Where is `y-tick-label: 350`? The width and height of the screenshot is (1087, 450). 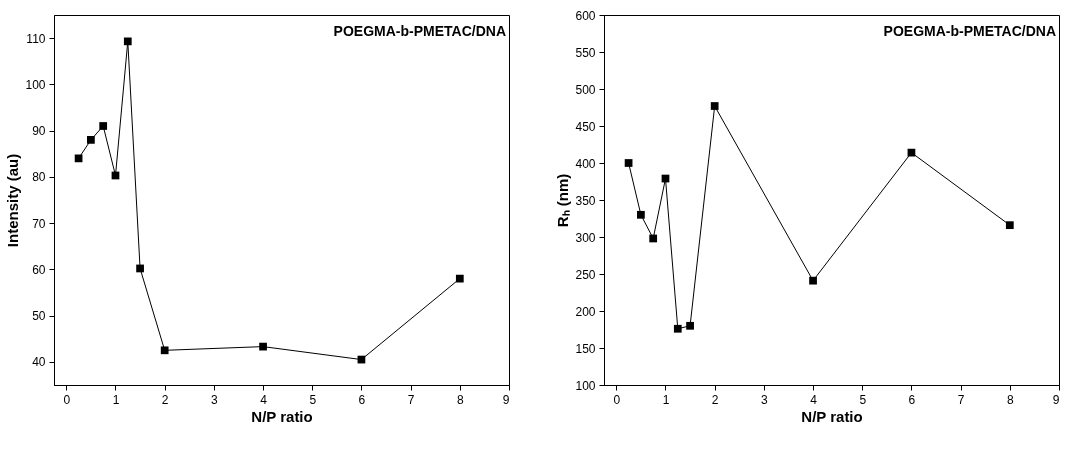
y-tick-label: 350 is located at coordinates (585, 200).